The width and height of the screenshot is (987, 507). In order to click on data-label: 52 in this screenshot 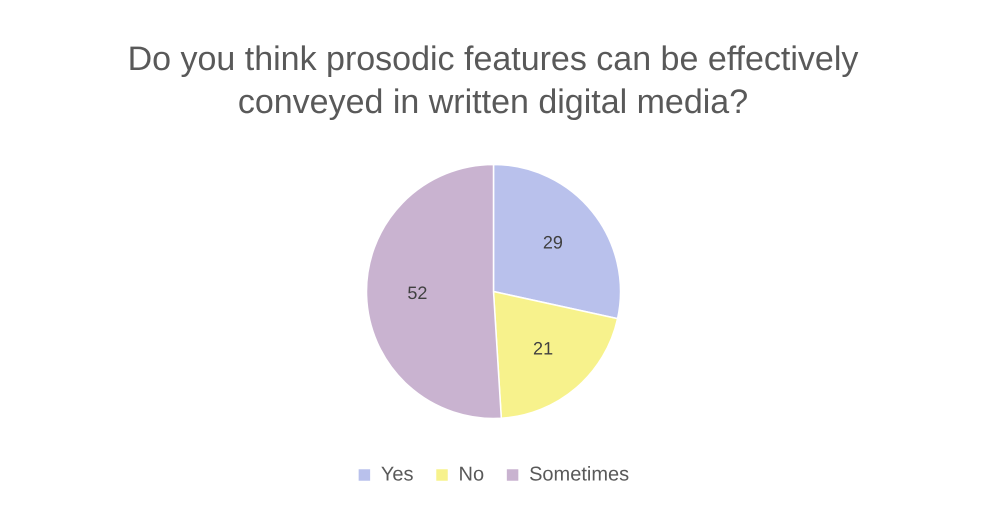, I will do `click(417, 292)`.